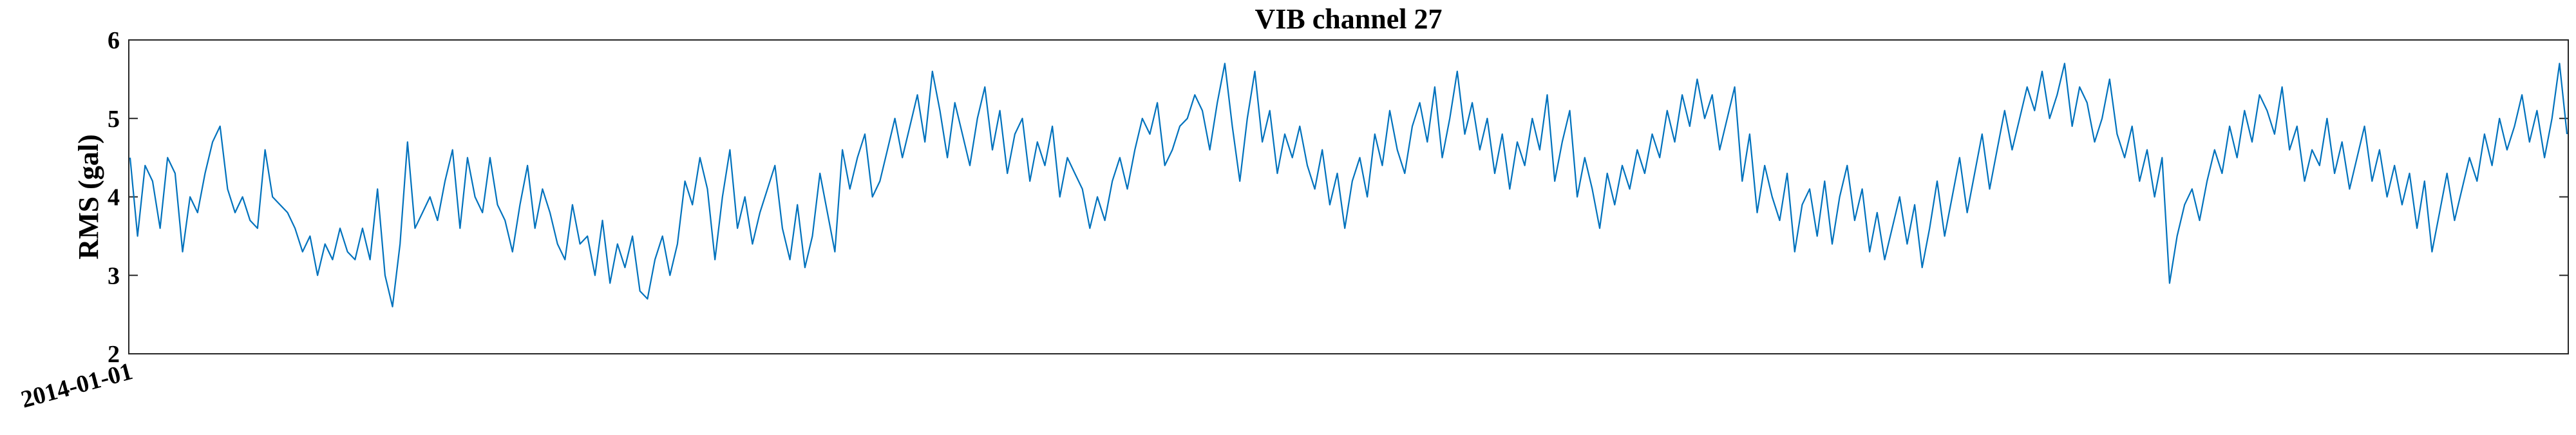 The image size is (2576, 435). What do you see at coordinates (114, 355) in the screenshot?
I see `y-tick-label: 2` at bounding box center [114, 355].